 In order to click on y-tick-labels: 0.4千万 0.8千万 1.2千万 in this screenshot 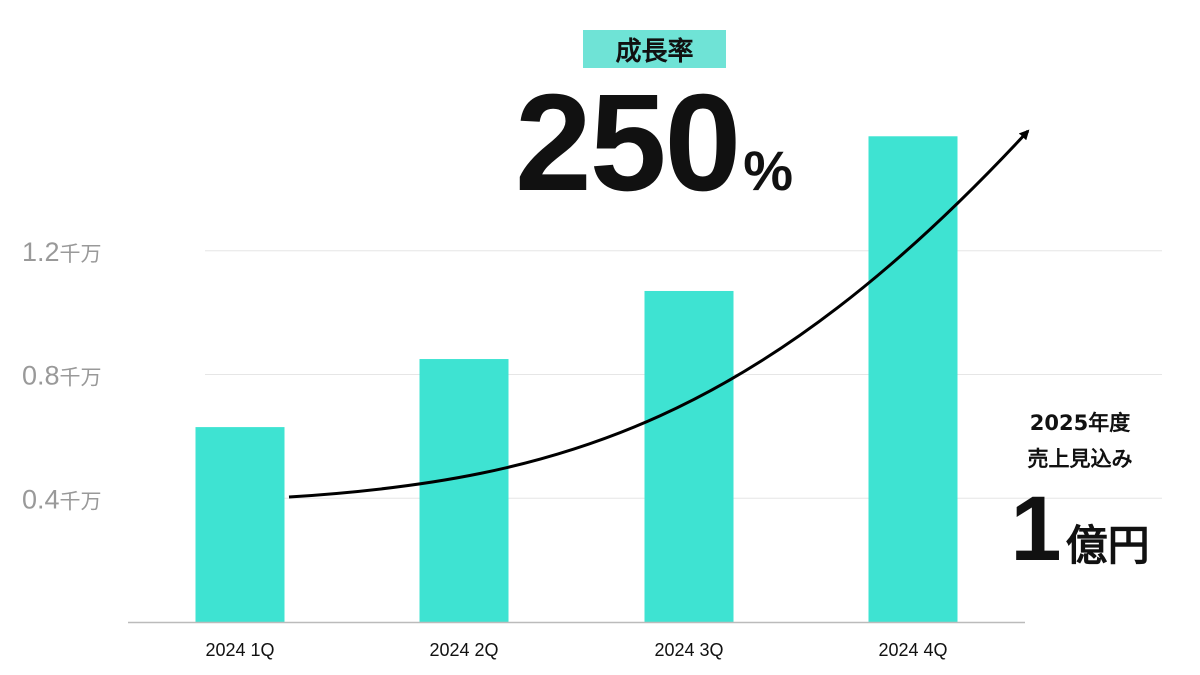, I will do `click(62, 376)`.